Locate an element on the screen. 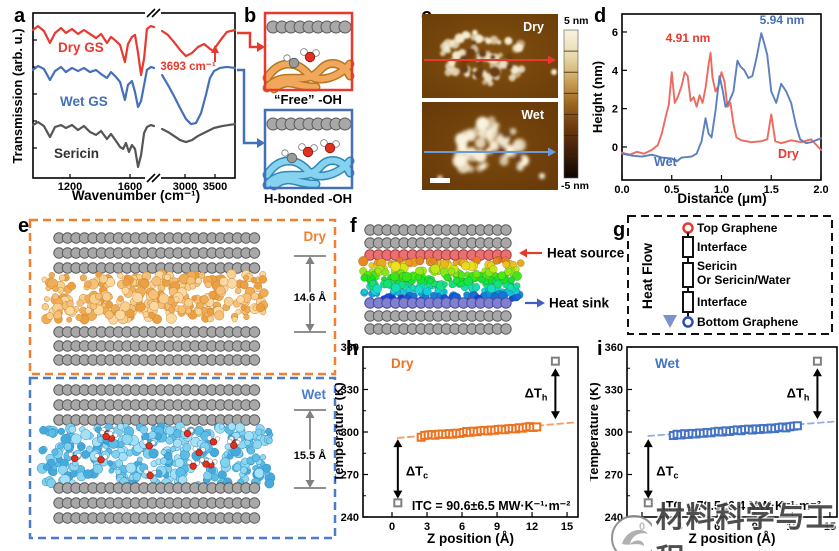 The image size is (839, 551). dry-structure is located at coordinates (155, 299).